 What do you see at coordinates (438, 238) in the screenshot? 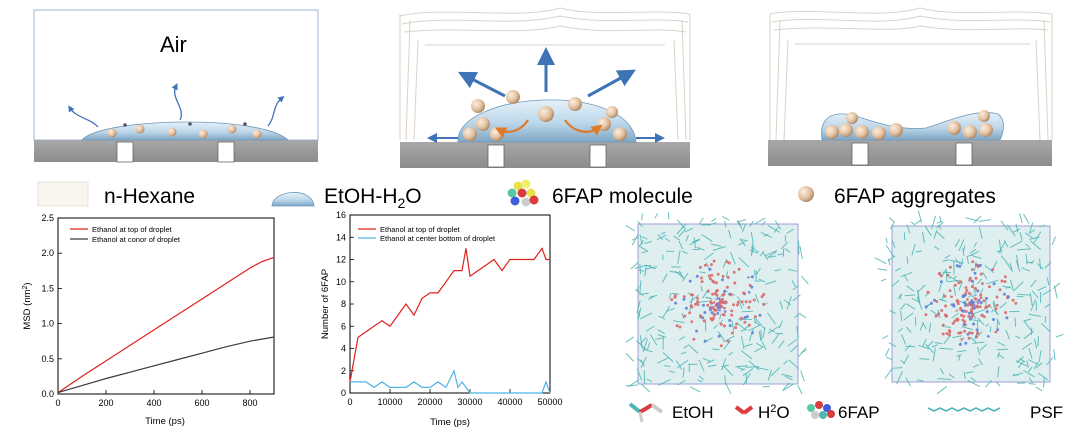
I see `count-legend-label-blue: Ethanol at center bottom of droplet` at bounding box center [438, 238].